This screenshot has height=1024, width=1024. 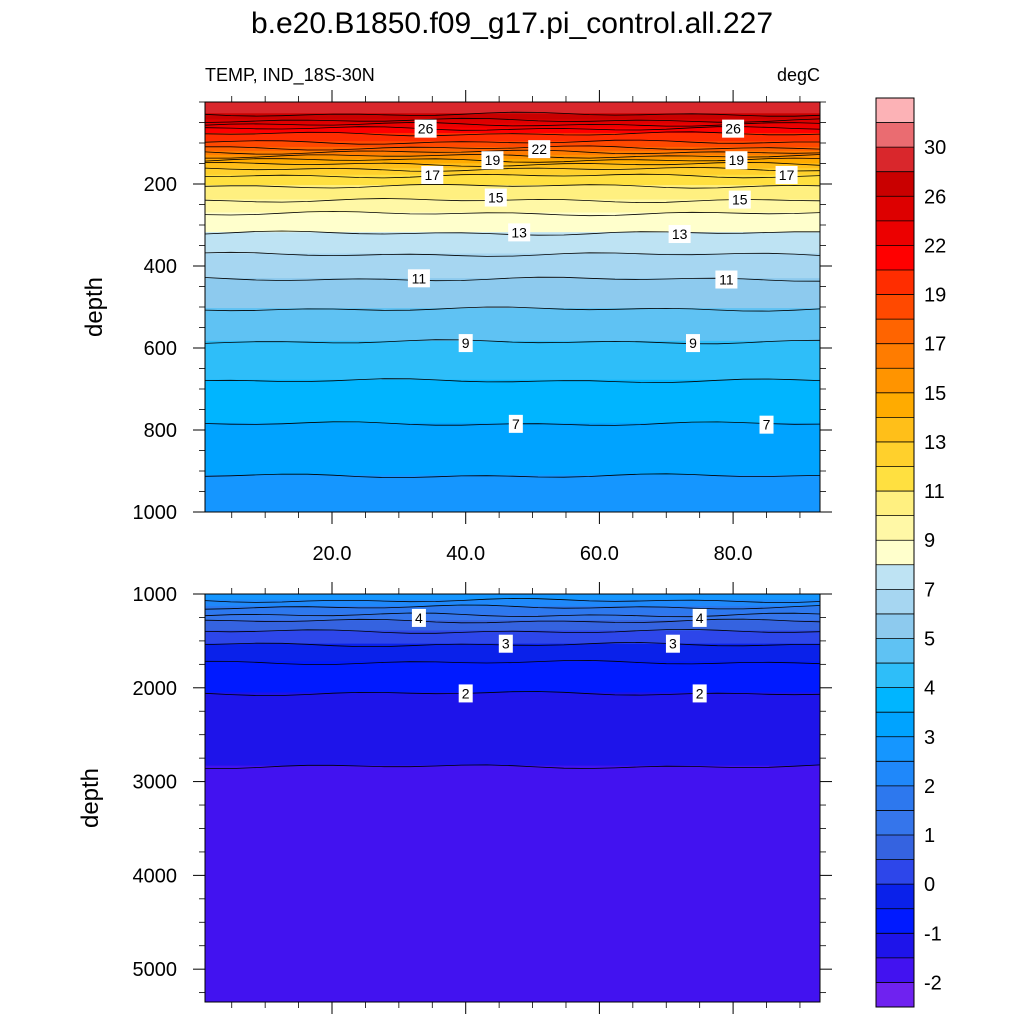 I want to click on colorbar-tick-label: 4, so click(x=929, y=689).